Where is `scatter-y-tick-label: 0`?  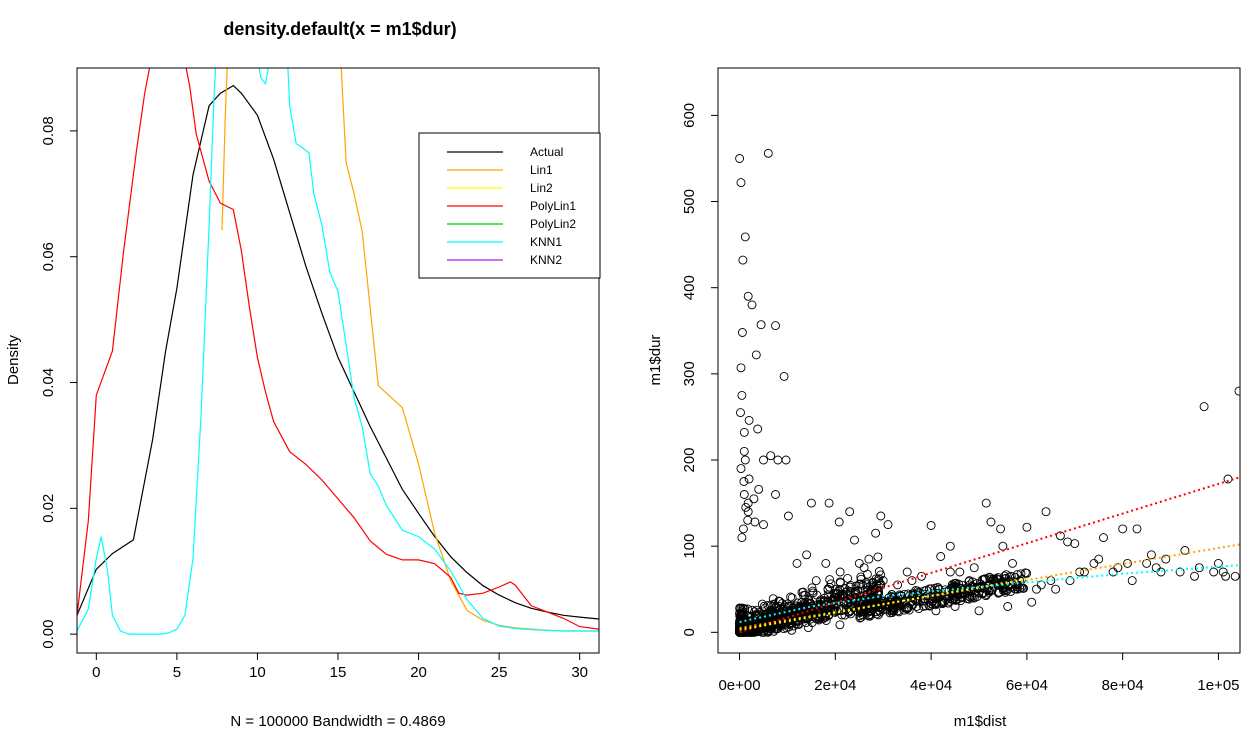
scatter-y-tick-label: 0 is located at coordinates (689, 632).